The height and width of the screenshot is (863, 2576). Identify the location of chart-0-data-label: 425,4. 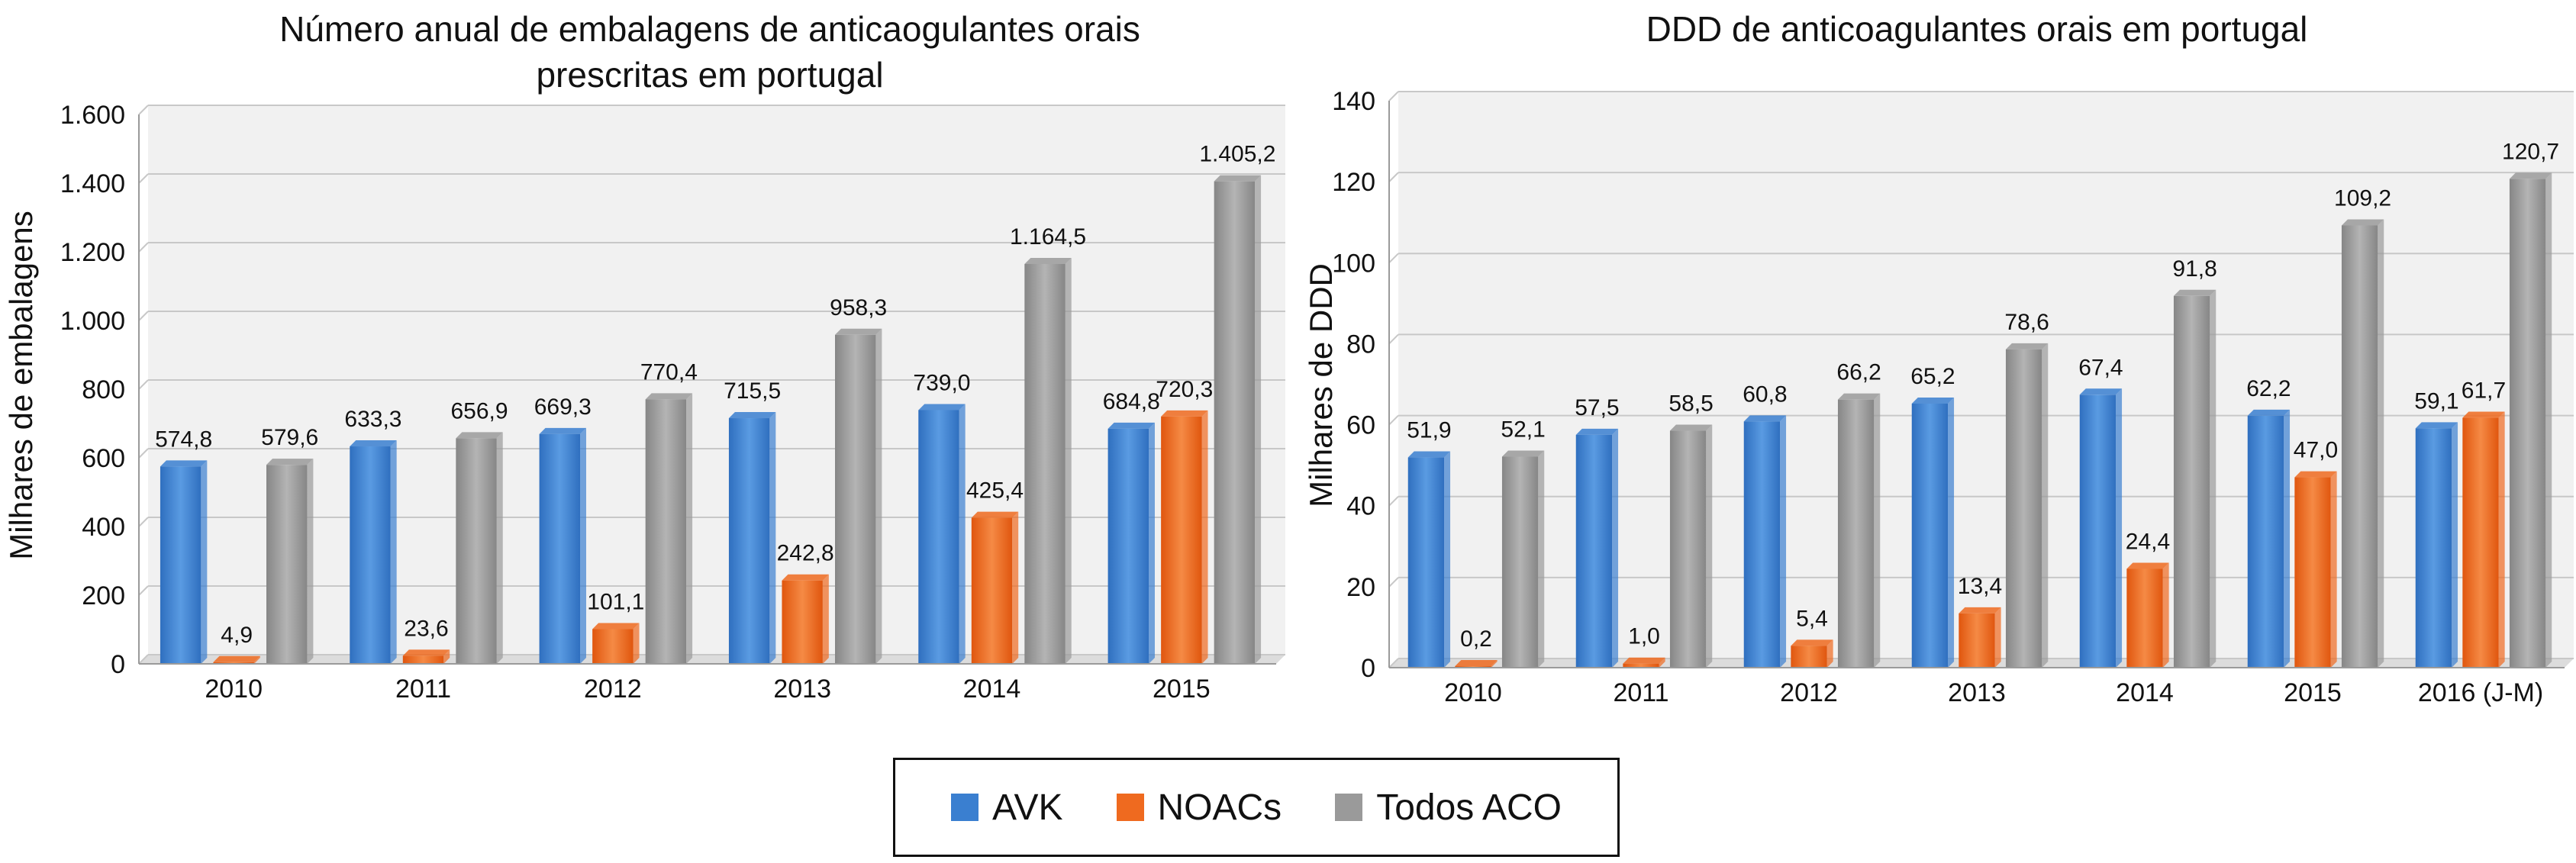
(995, 491).